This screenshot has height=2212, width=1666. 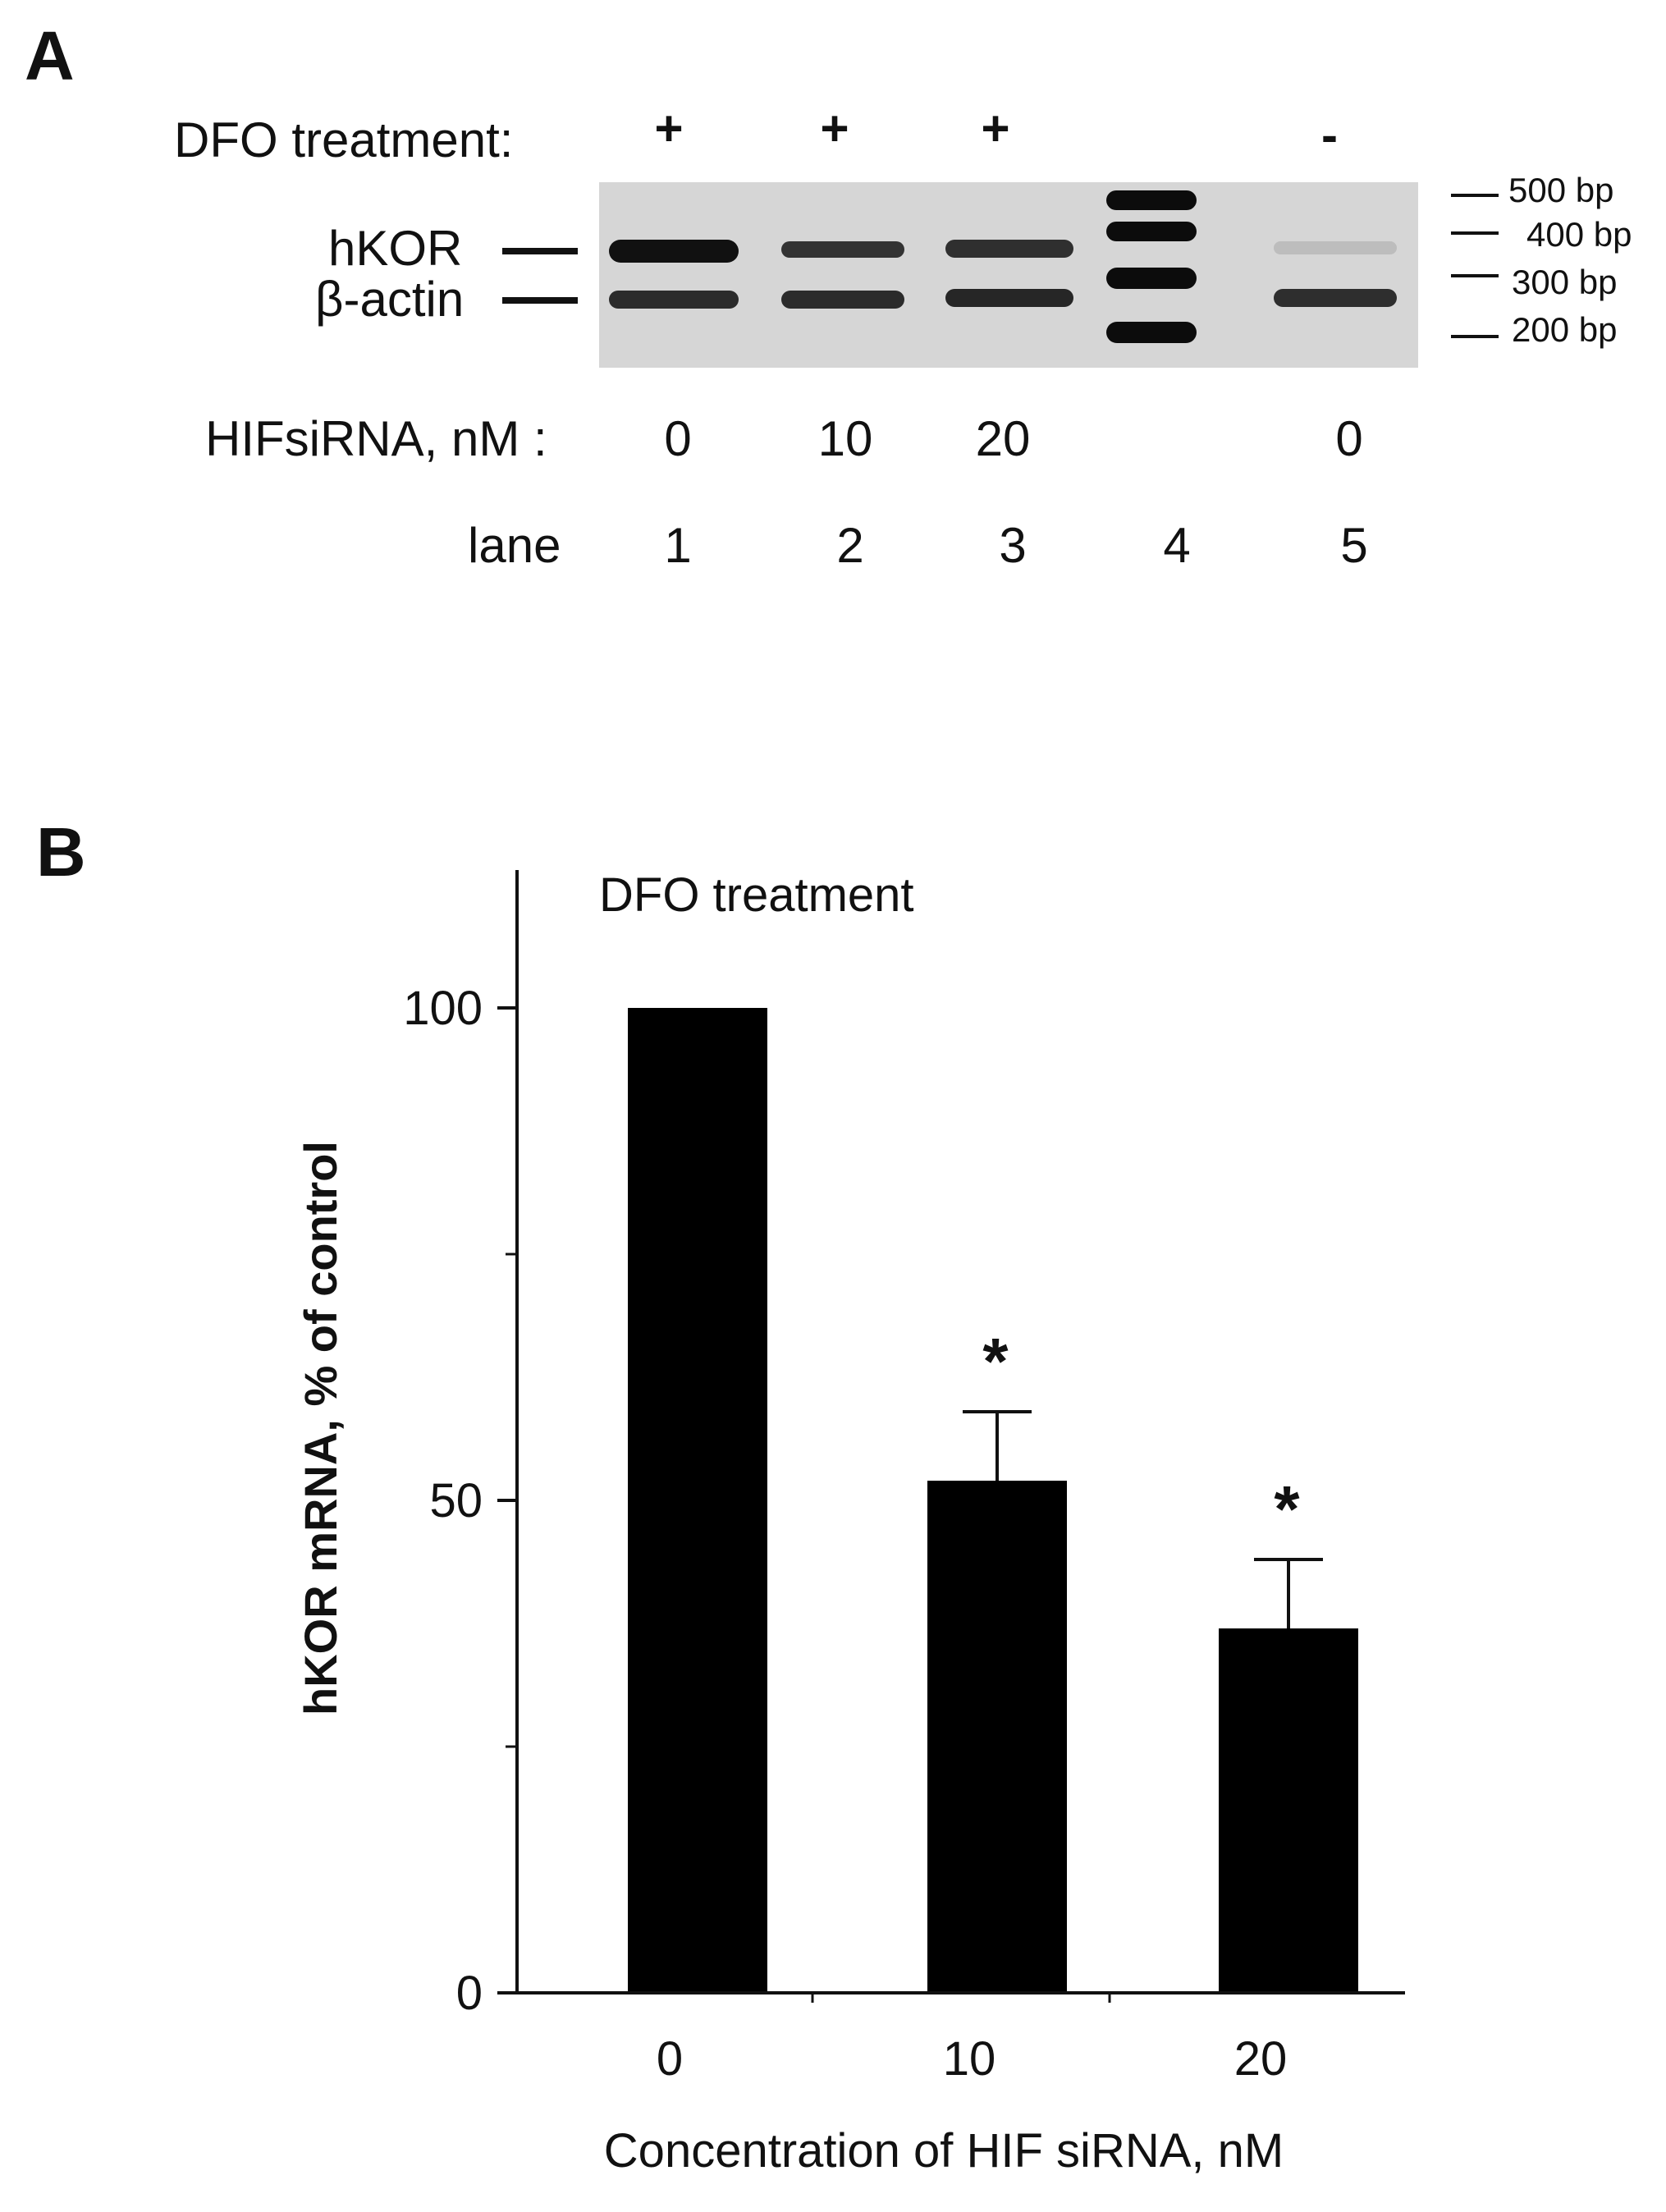 I want to click on y-tick-label-0: 0, so click(x=469, y=1994).